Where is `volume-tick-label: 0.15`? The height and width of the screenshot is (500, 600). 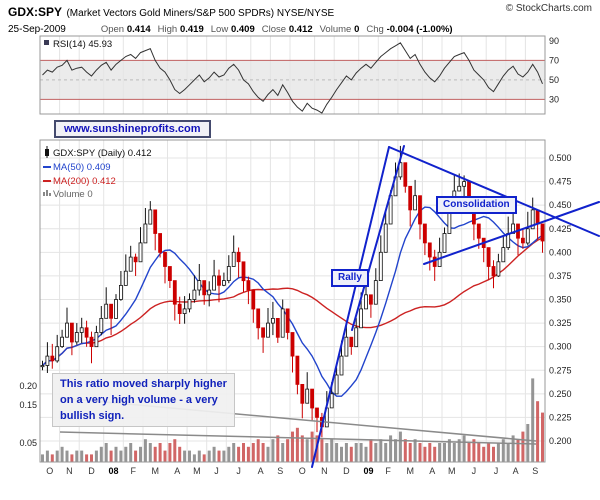
volume-tick-label: 0.15 is located at coordinates (28, 405).